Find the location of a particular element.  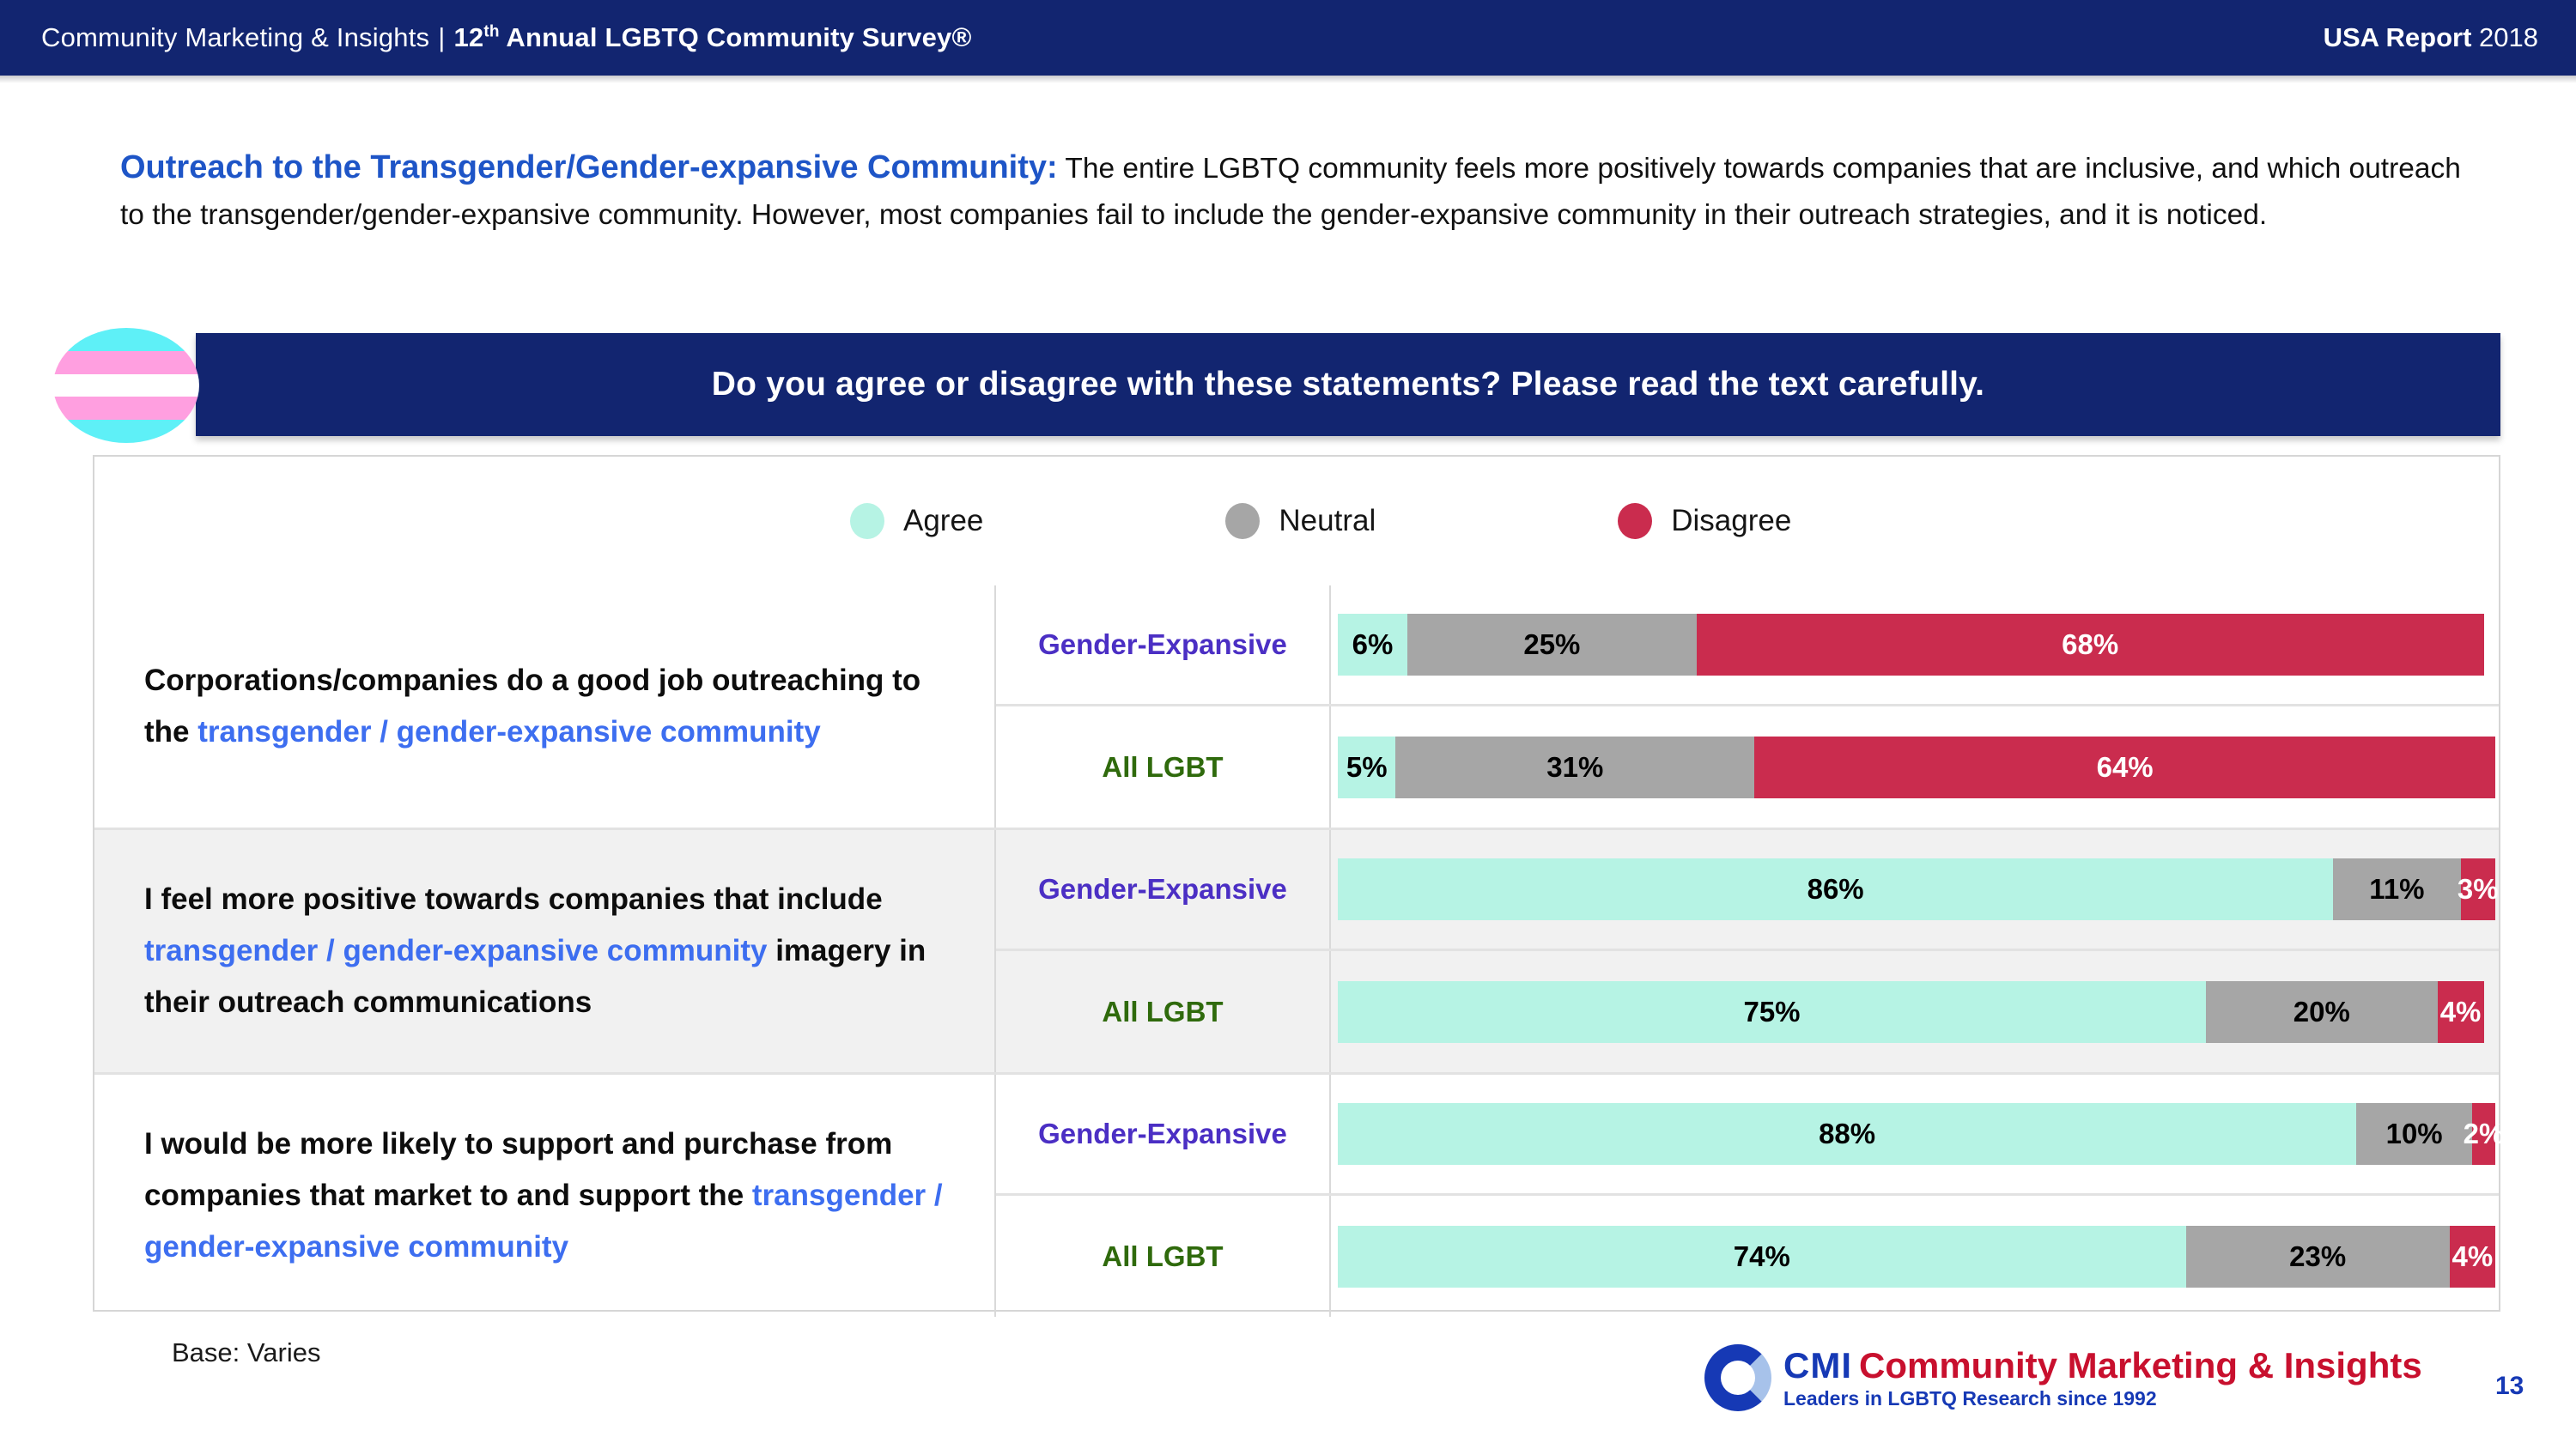

flag-stripe-cyan-top is located at coordinates (126, 339).